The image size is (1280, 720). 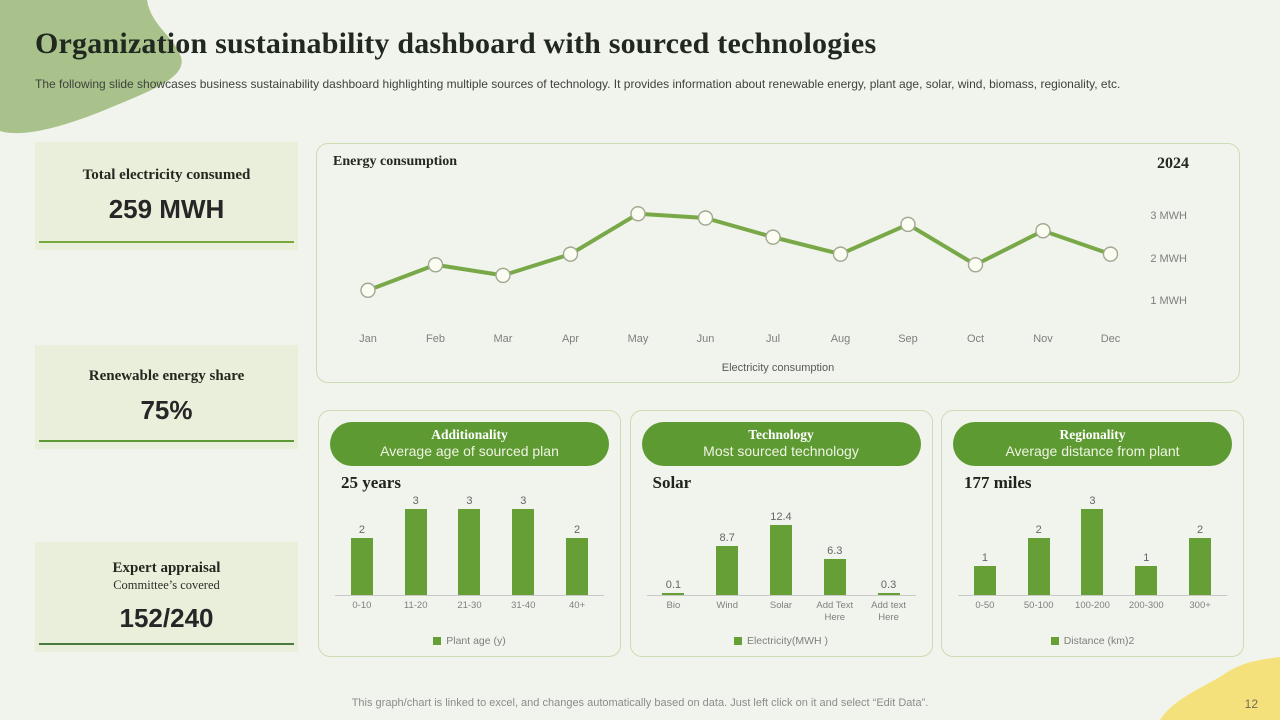 What do you see at coordinates (469, 434) in the screenshot?
I see `panel-title: Additionality` at bounding box center [469, 434].